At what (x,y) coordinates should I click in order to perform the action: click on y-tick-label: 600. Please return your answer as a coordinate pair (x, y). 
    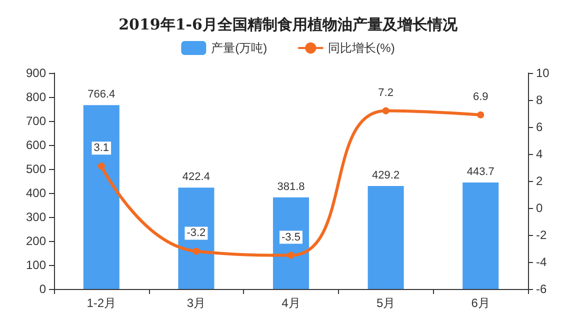
    Looking at the image, I should click on (36, 145).